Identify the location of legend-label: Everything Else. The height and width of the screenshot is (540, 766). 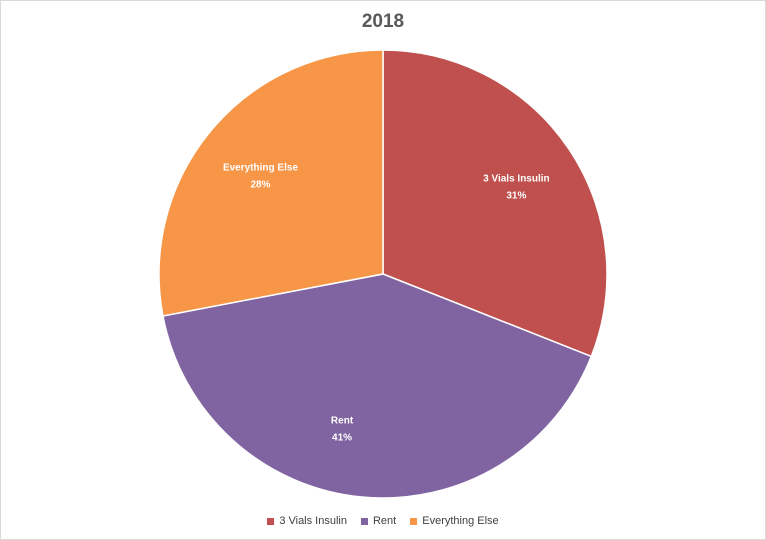
(460, 521).